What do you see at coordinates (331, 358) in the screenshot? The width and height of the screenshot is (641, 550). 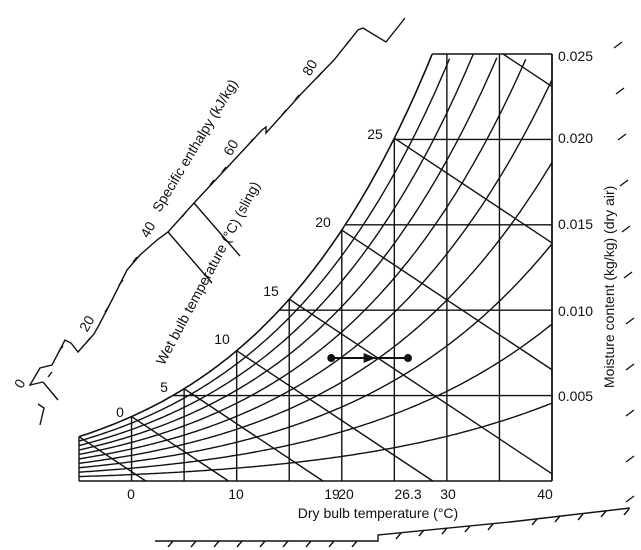 I see `process-start-point` at bounding box center [331, 358].